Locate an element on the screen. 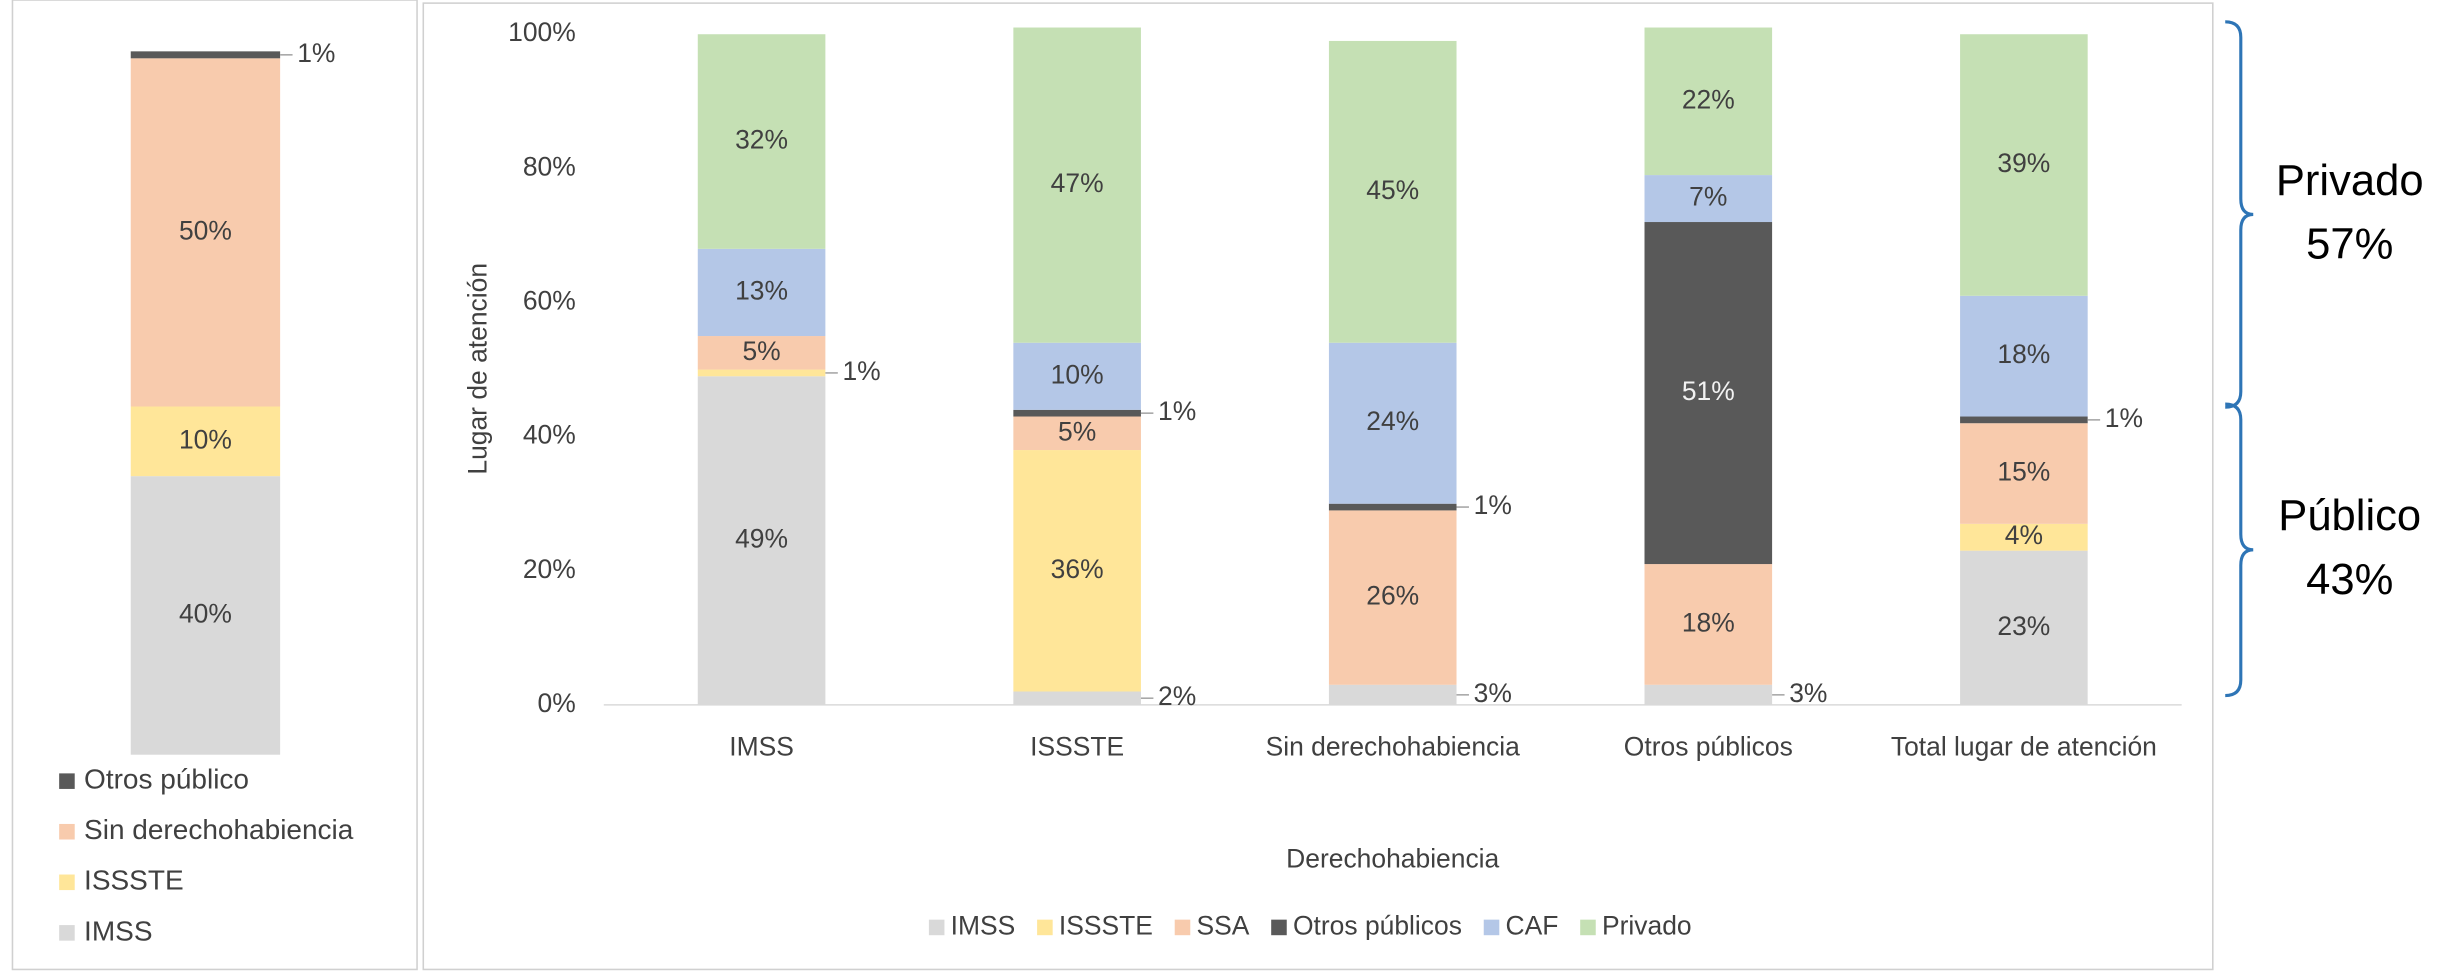 This screenshot has width=2440, height=971. data-label: 15% is located at coordinates (2023, 472).